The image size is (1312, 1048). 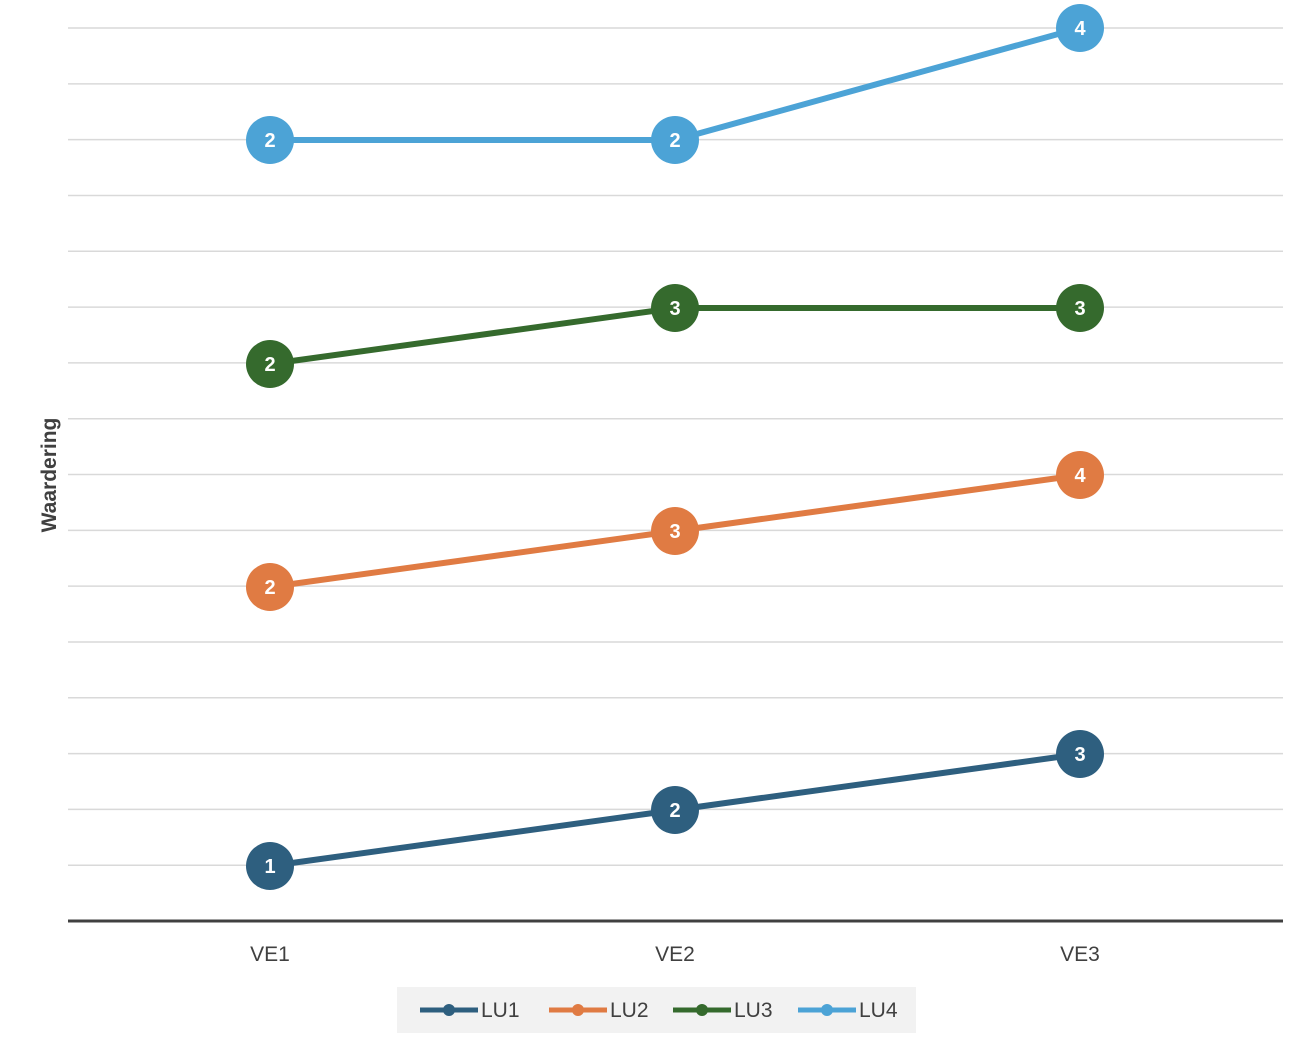 I want to click on legend-label: LU3, so click(x=753, y=1010).